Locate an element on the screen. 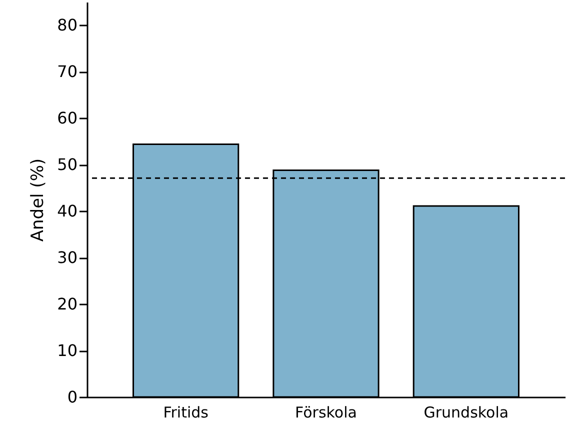 This screenshot has width=566, height=434. y-tick-label: 0 is located at coordinates (72, 397).